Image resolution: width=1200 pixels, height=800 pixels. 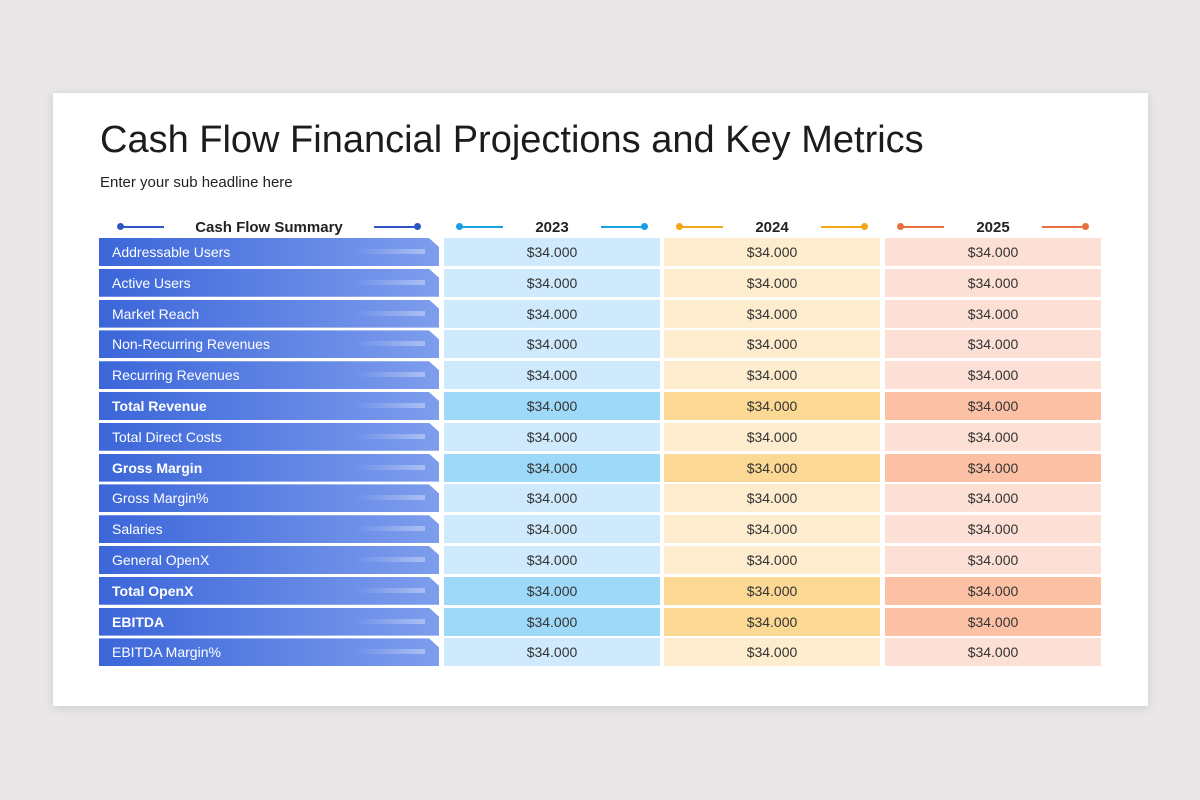 What do you see at coordinates (269, 529) in the screenshot?
I see `row-label: Salaries` at bounding box center [269, 529].